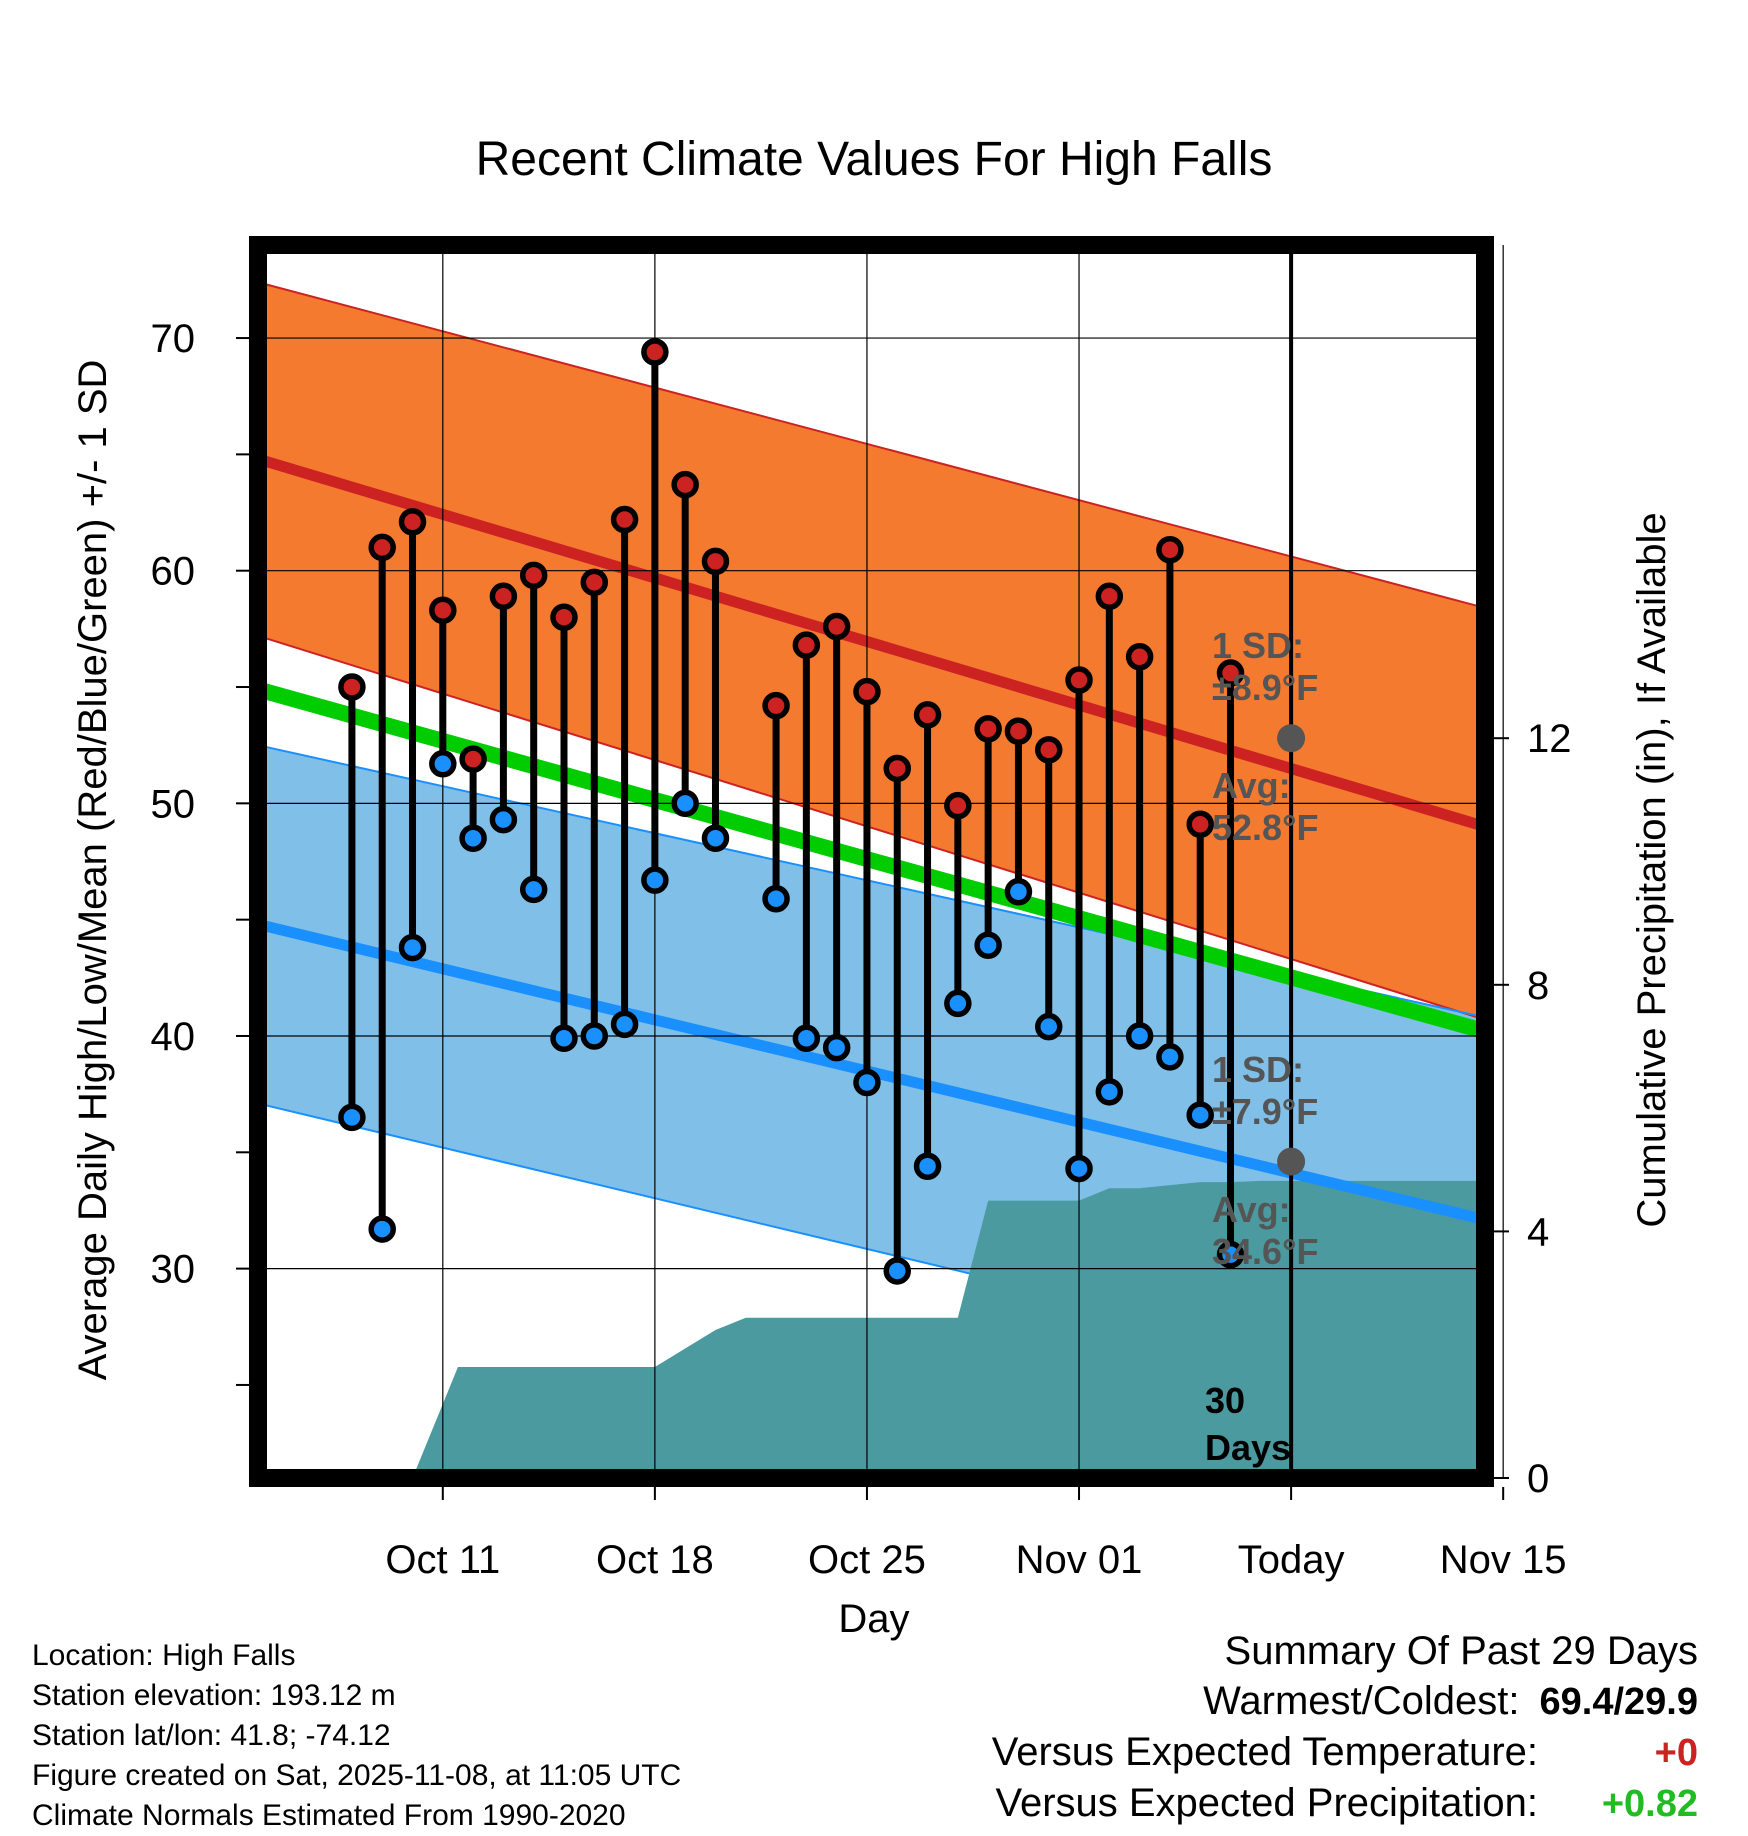 This screenshot has height=1836, width=1748. What do you see at coordinates (1265, 827) in the screenshot?
I see `high-avg-value: 52.8°F` at bounding box center [1265, 827].